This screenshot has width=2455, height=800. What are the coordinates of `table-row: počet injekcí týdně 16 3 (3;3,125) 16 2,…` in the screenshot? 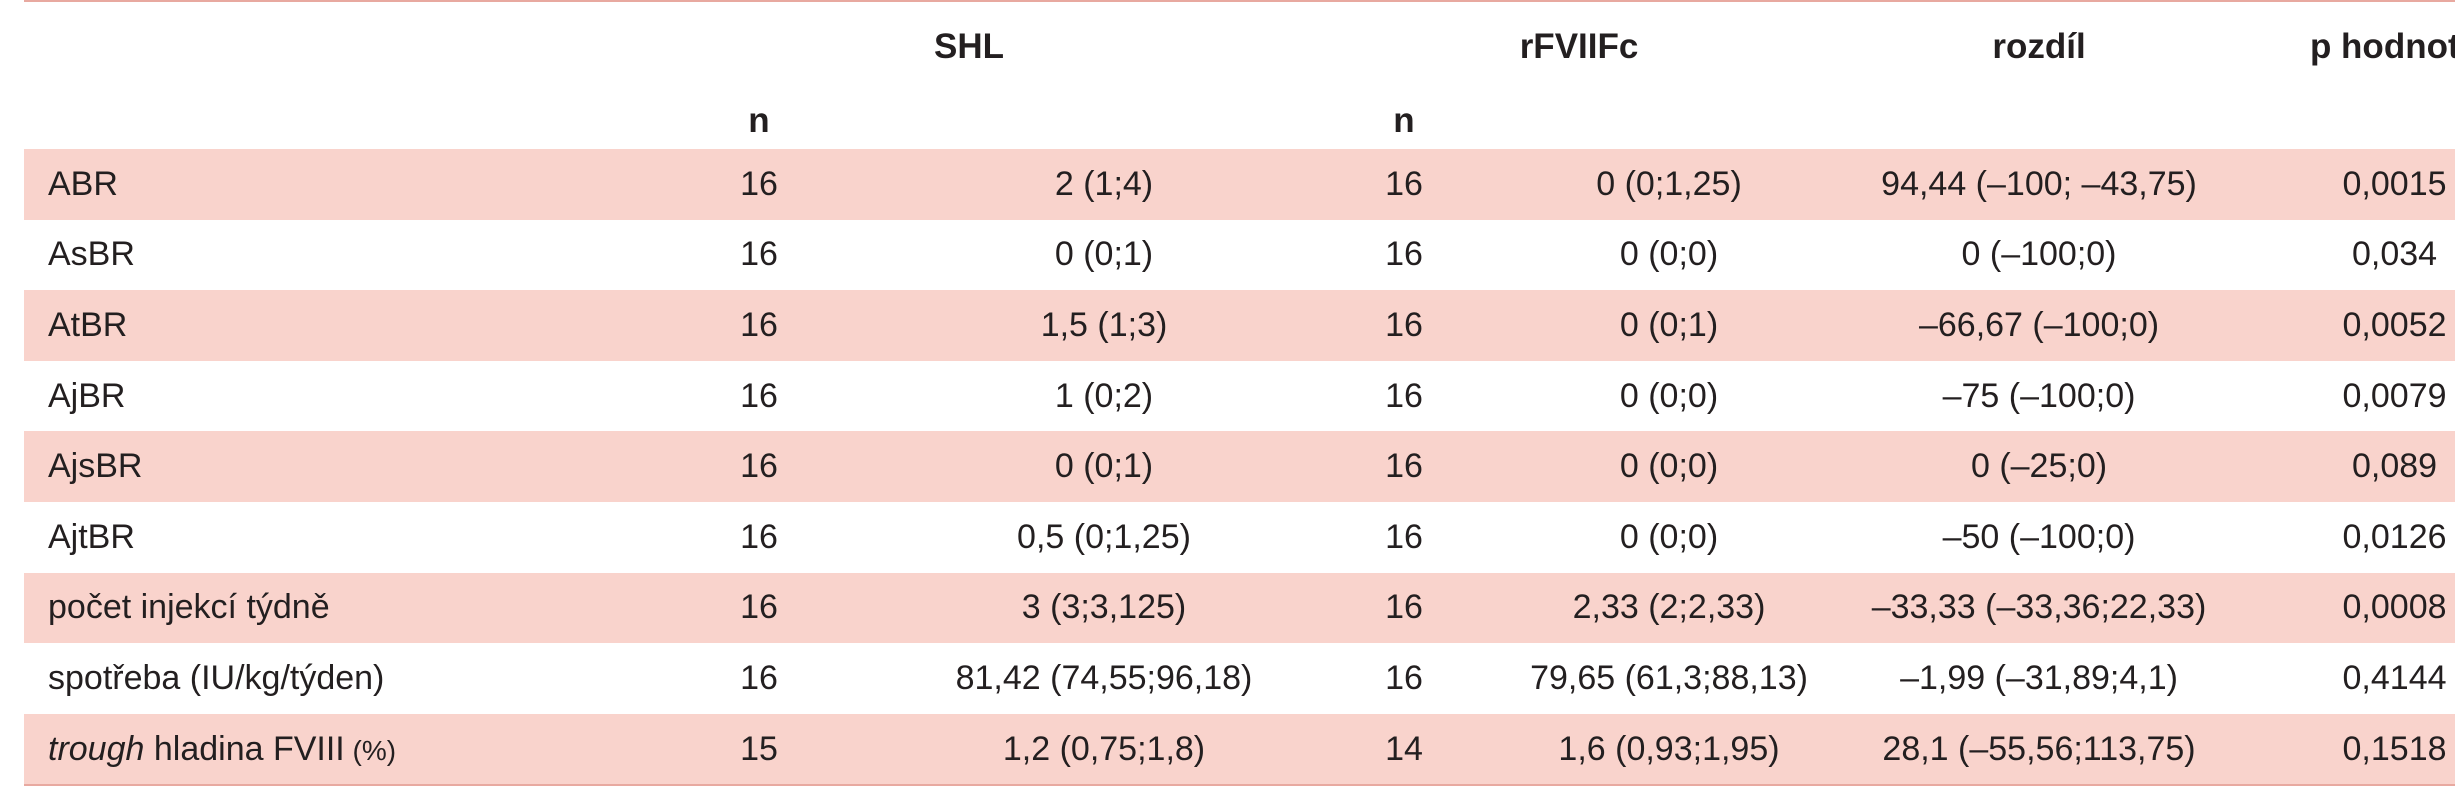 It's located at (1239, 608).